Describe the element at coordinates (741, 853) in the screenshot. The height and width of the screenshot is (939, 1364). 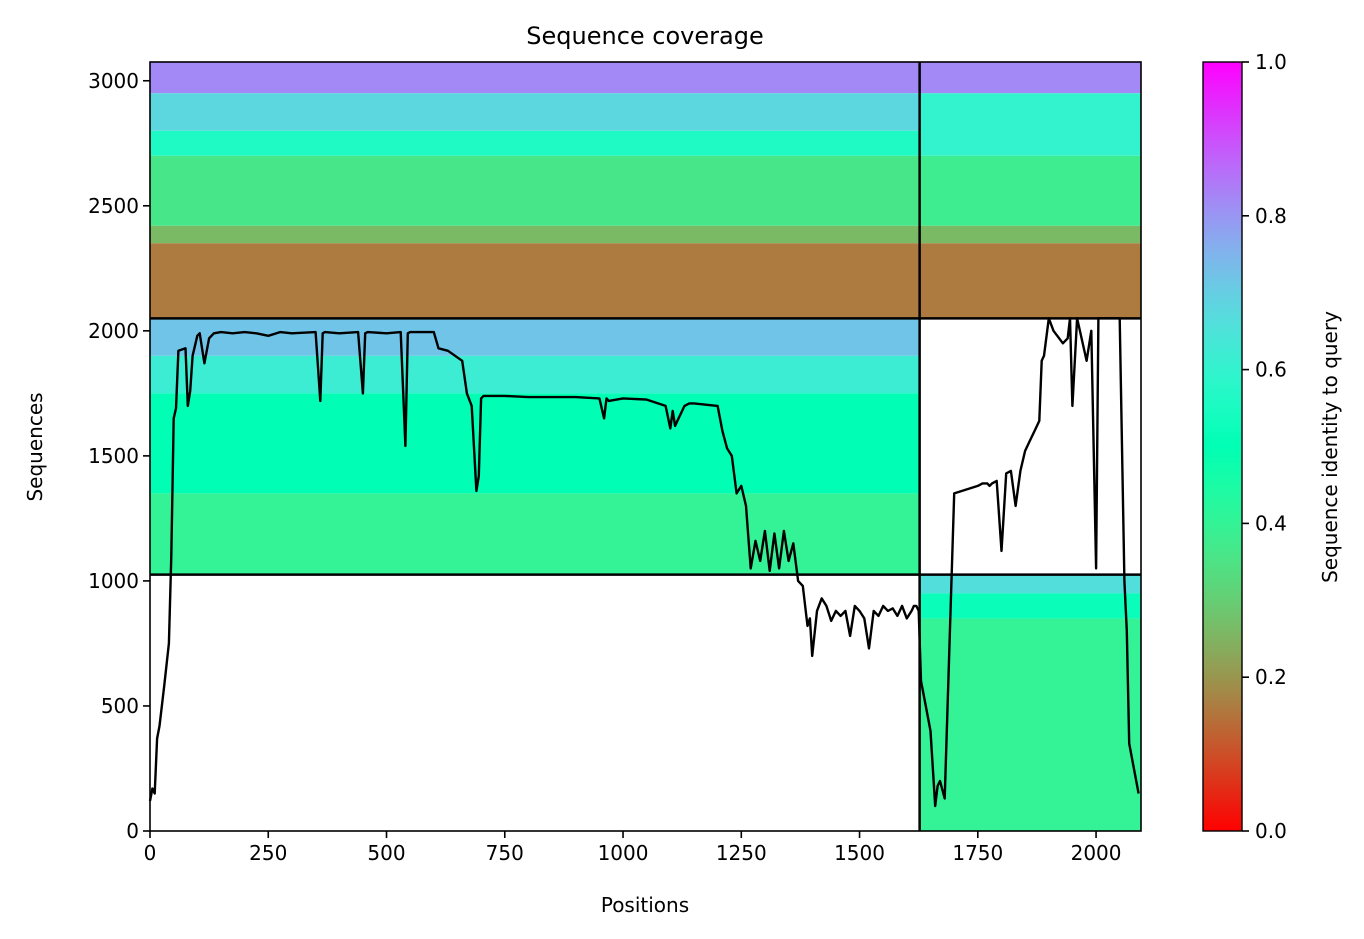
I see `x-tick-label: 1250` at that location.